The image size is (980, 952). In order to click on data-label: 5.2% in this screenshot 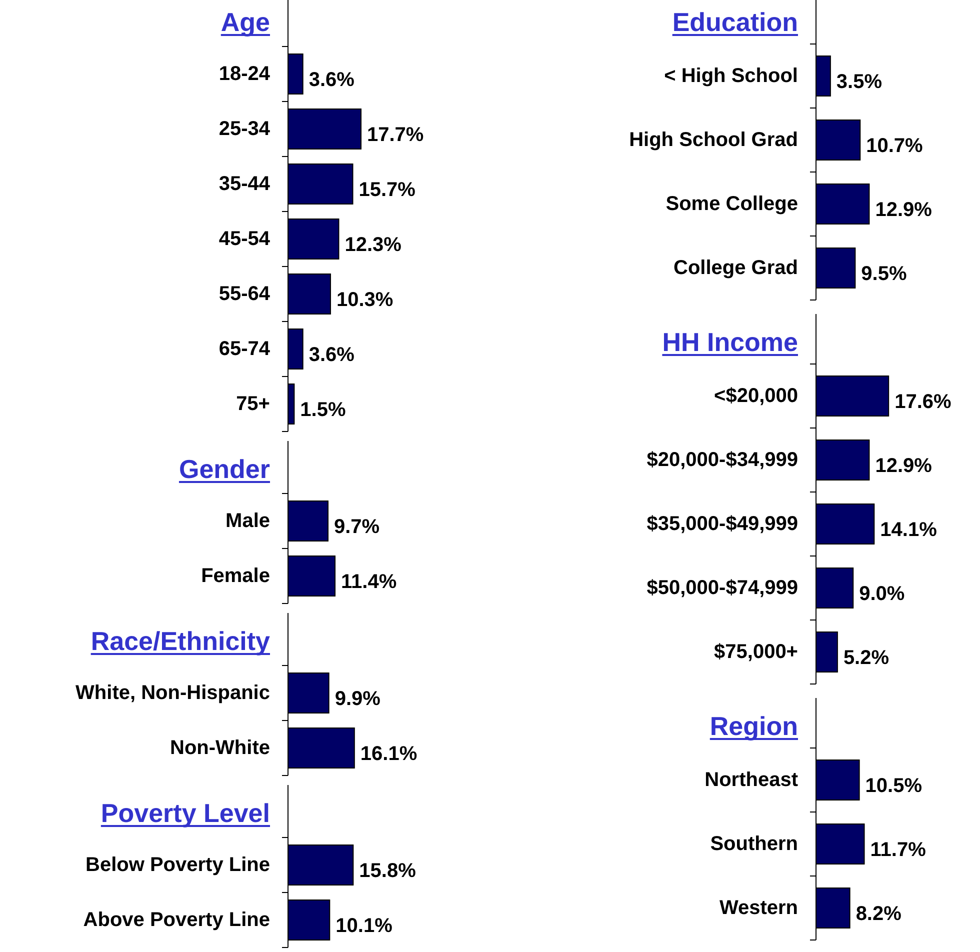, I will do `click(866, 658)`.